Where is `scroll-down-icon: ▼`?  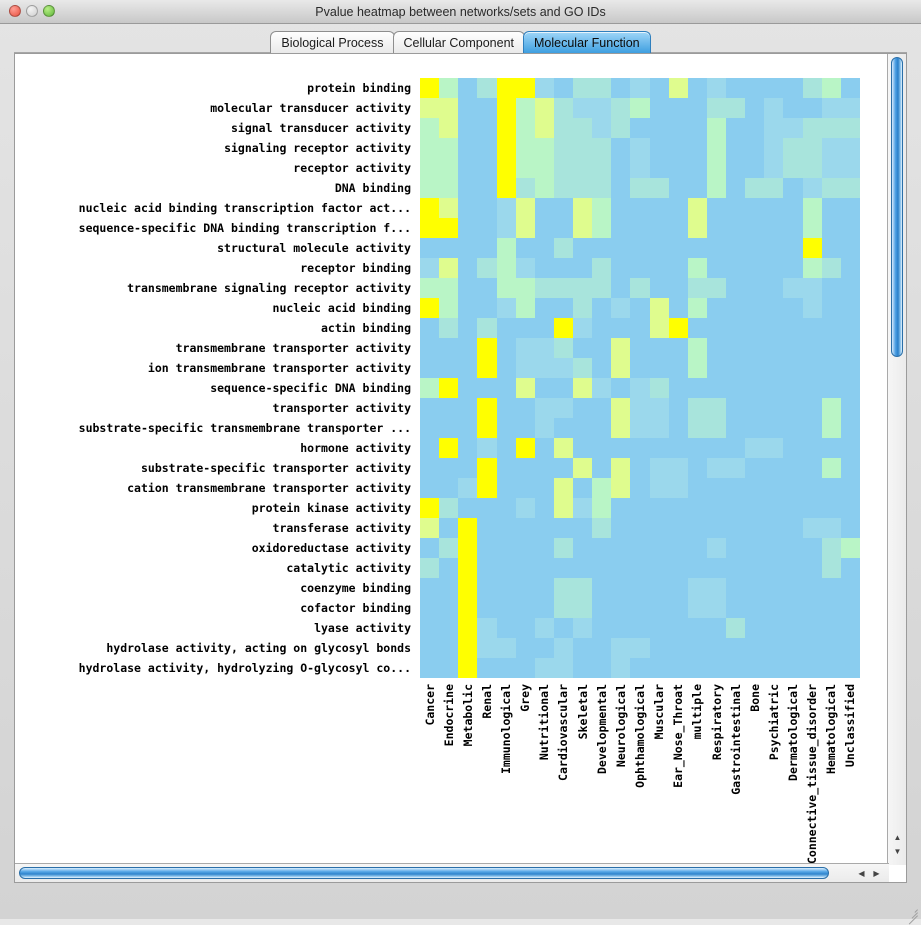
scroll-down-icon: ▼ is located at coordinates (897, 851).